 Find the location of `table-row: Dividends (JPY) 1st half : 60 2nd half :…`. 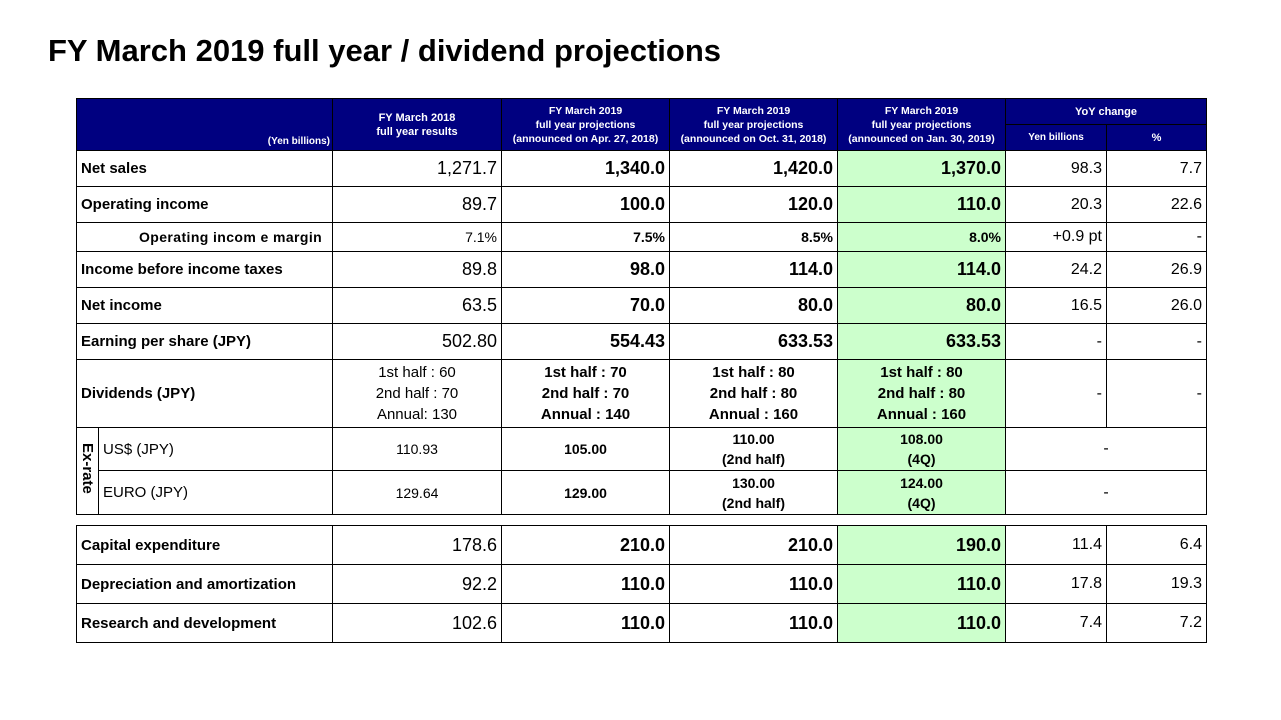

table-row: Dividends (JPY) 1st half : 60 2nd half :… is located at coordinates (641, 393).